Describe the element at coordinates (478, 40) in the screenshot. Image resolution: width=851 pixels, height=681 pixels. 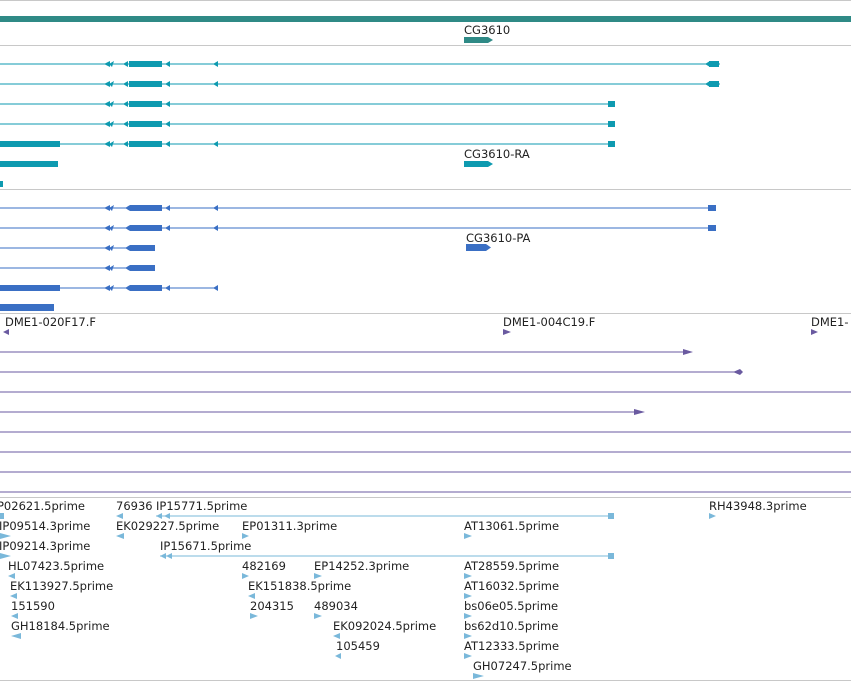
I see `gene-feature` at that location.